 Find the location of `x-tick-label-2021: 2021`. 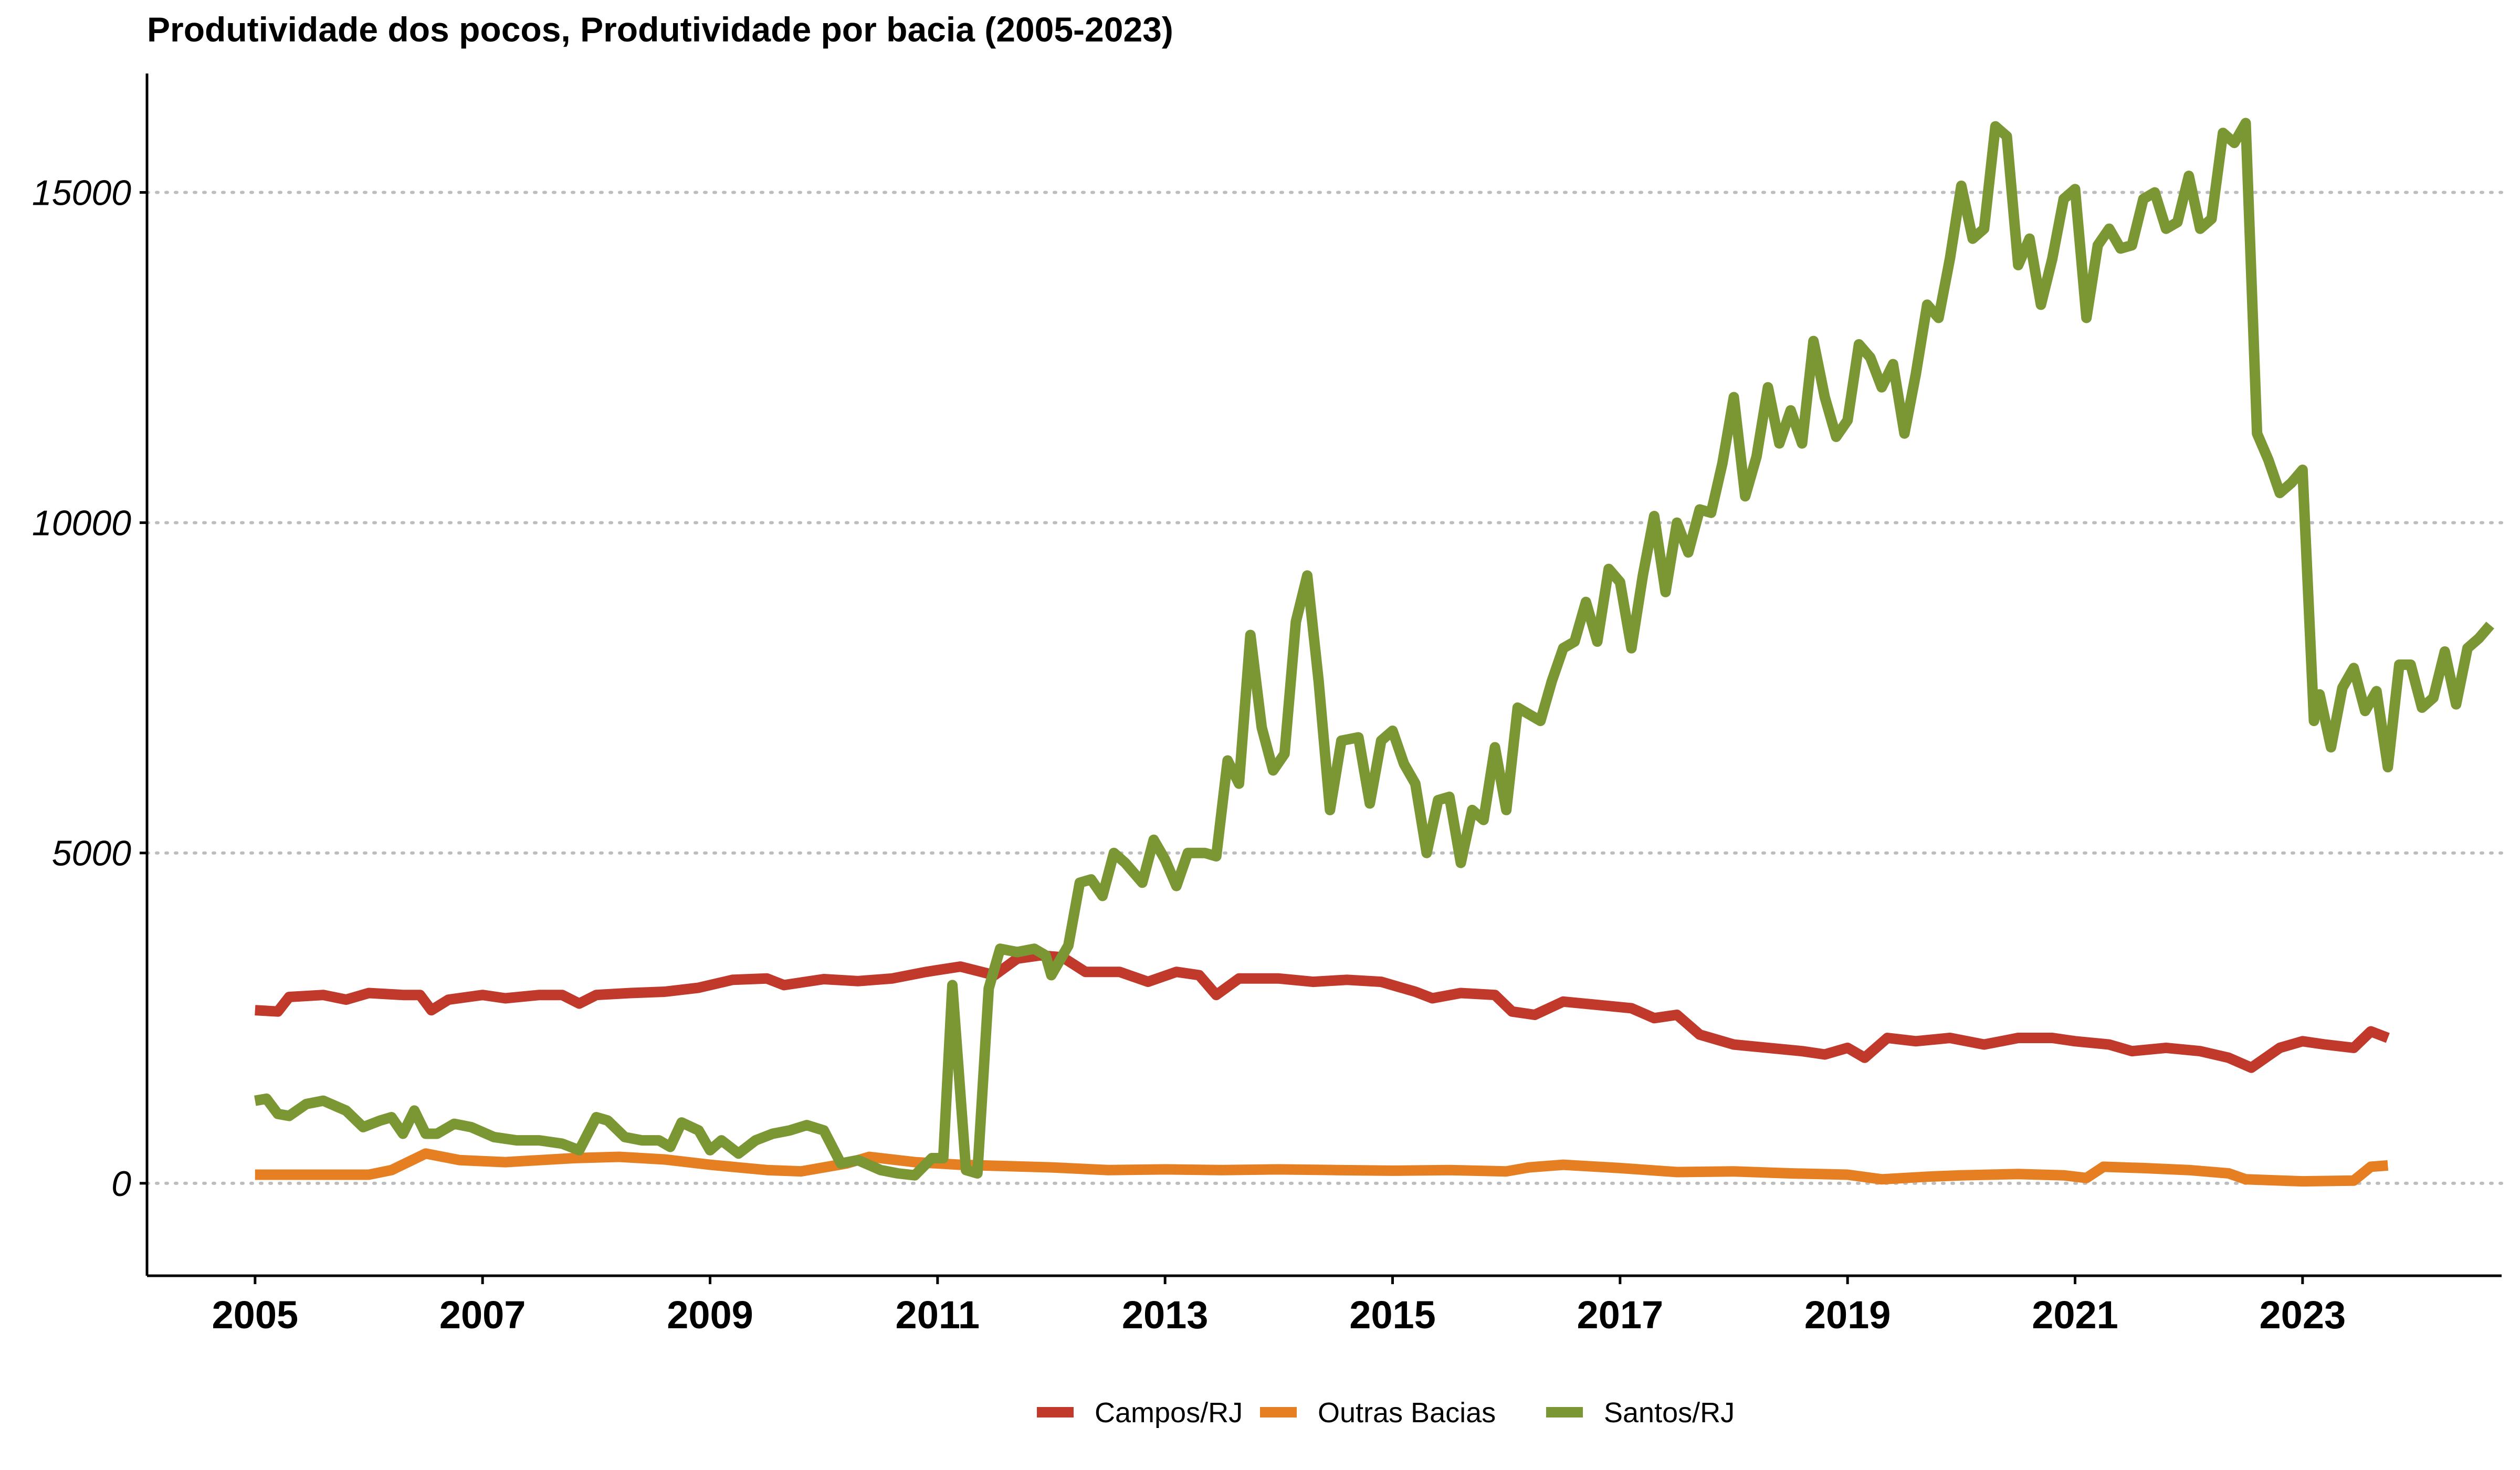

x-tick-label-2021: 2021 is located at coordinates (2075, 1315).